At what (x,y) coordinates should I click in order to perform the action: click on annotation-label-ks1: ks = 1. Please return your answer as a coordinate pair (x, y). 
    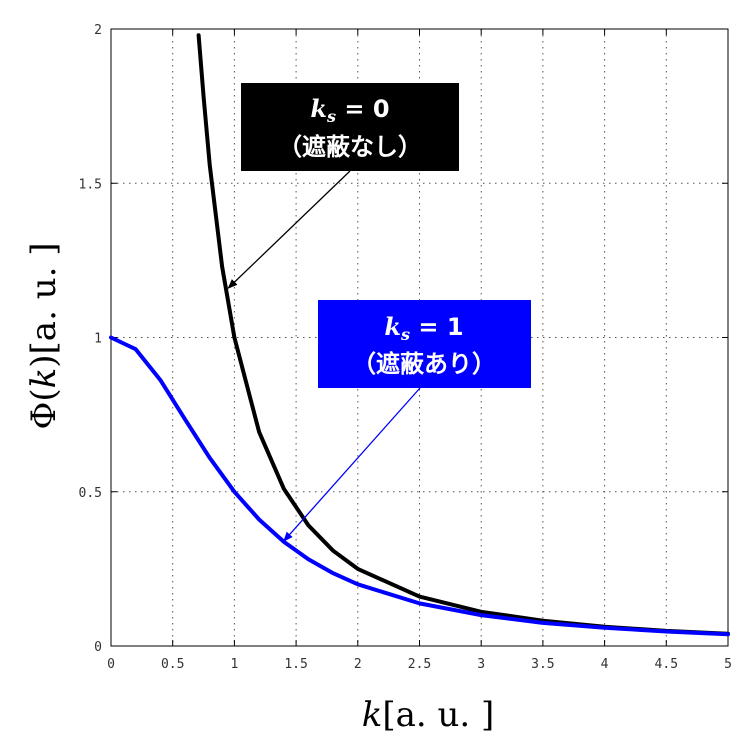
    Looking at the image, I should click on (423, 328).